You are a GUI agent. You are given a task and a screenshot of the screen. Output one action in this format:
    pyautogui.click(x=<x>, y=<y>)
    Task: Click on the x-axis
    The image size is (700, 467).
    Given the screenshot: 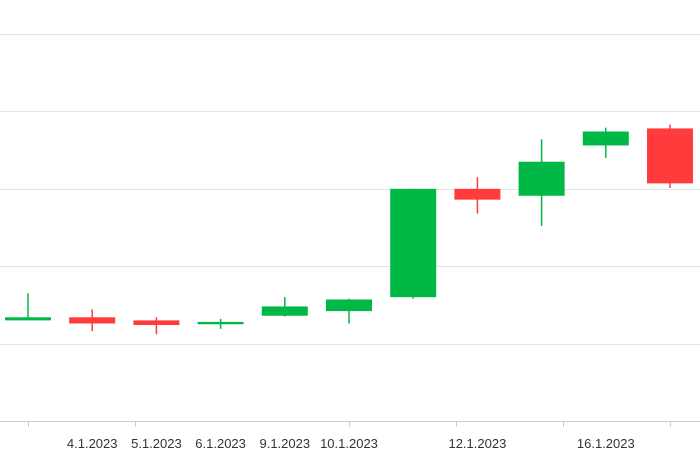 What is the action you would take?
    pyautogui.click(x=349, y=424)
    